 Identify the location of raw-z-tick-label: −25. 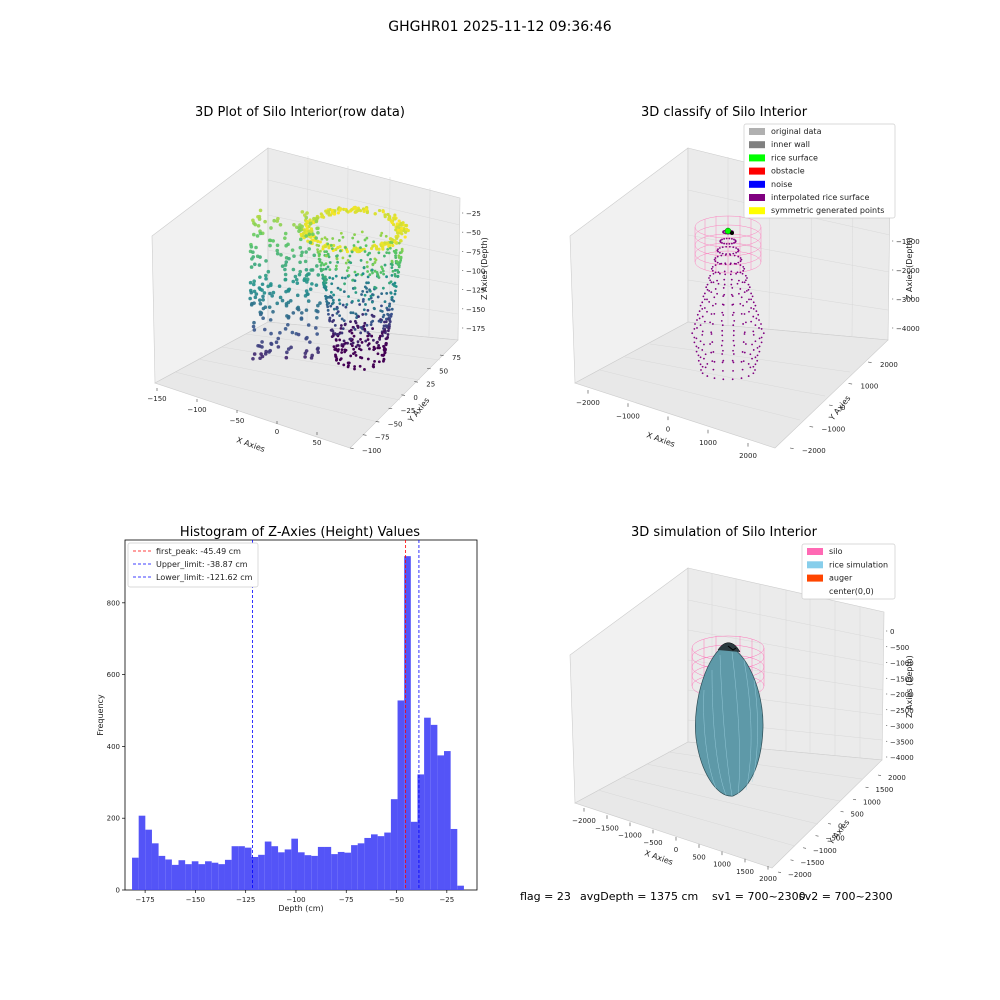
(473, 214).